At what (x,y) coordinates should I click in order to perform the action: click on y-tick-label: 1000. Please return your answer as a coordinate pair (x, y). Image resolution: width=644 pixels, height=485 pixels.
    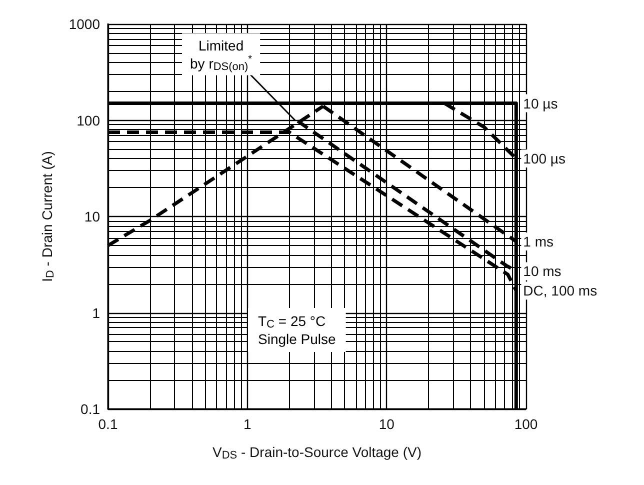
    Looking at the image, I should click on (84, 24).